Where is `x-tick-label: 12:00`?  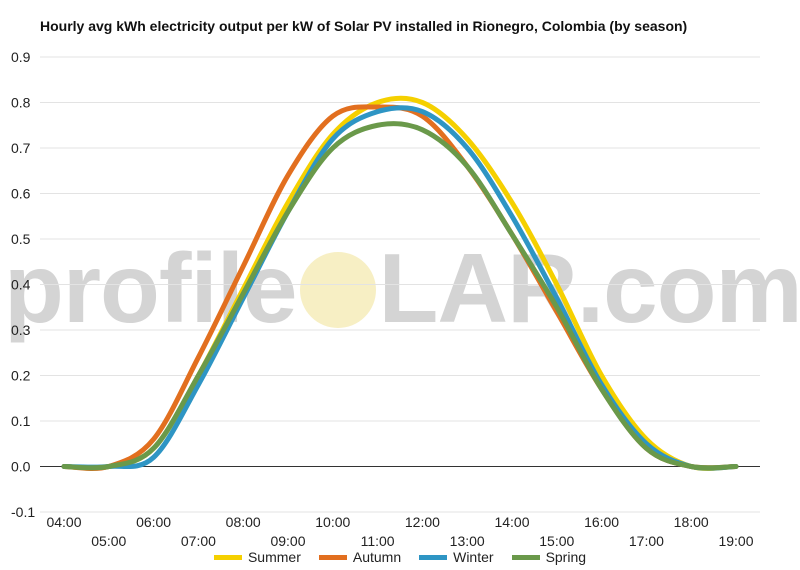 x-tick-label: 12:00 is located at coordinates (422, 522).